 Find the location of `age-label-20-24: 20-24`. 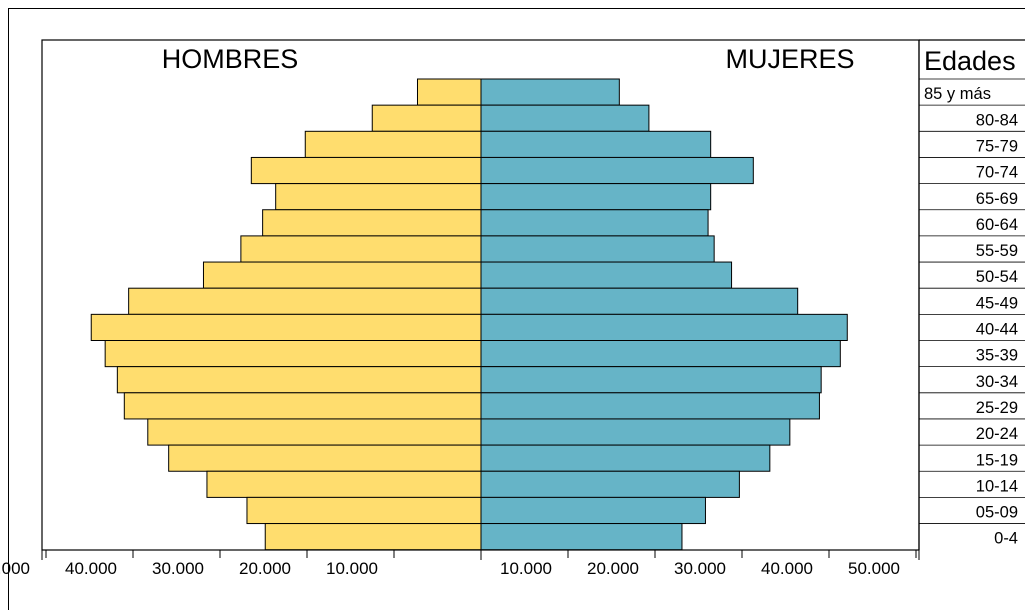

age-label-20-24: 20-24 is located at coordinates (997, 434).